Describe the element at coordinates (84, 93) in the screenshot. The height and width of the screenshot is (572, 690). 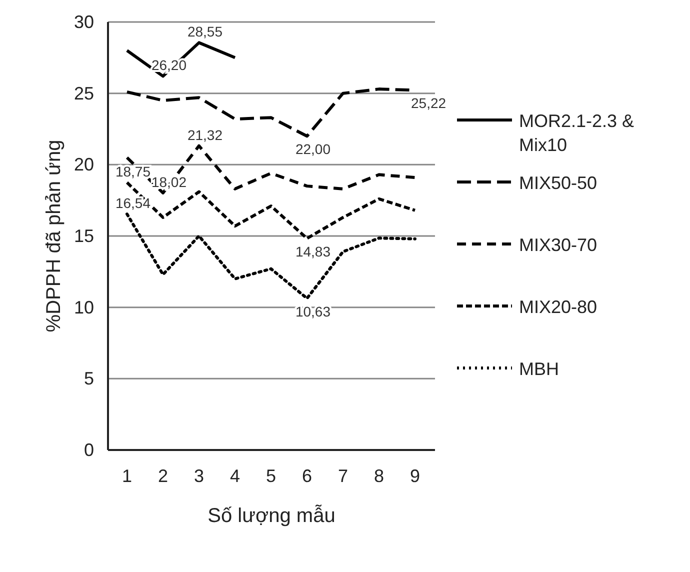
I see `y-tick-label: 25` at that location.